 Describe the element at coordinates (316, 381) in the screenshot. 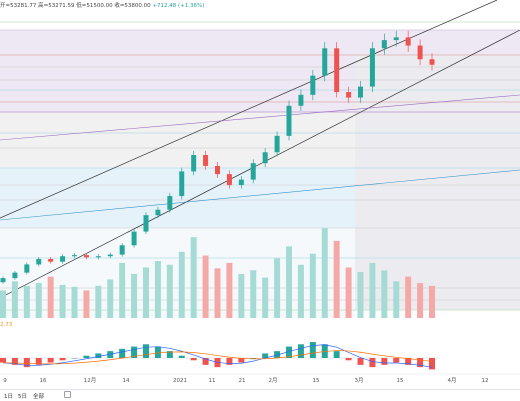

I see `time-tick-label: 15` at that location.